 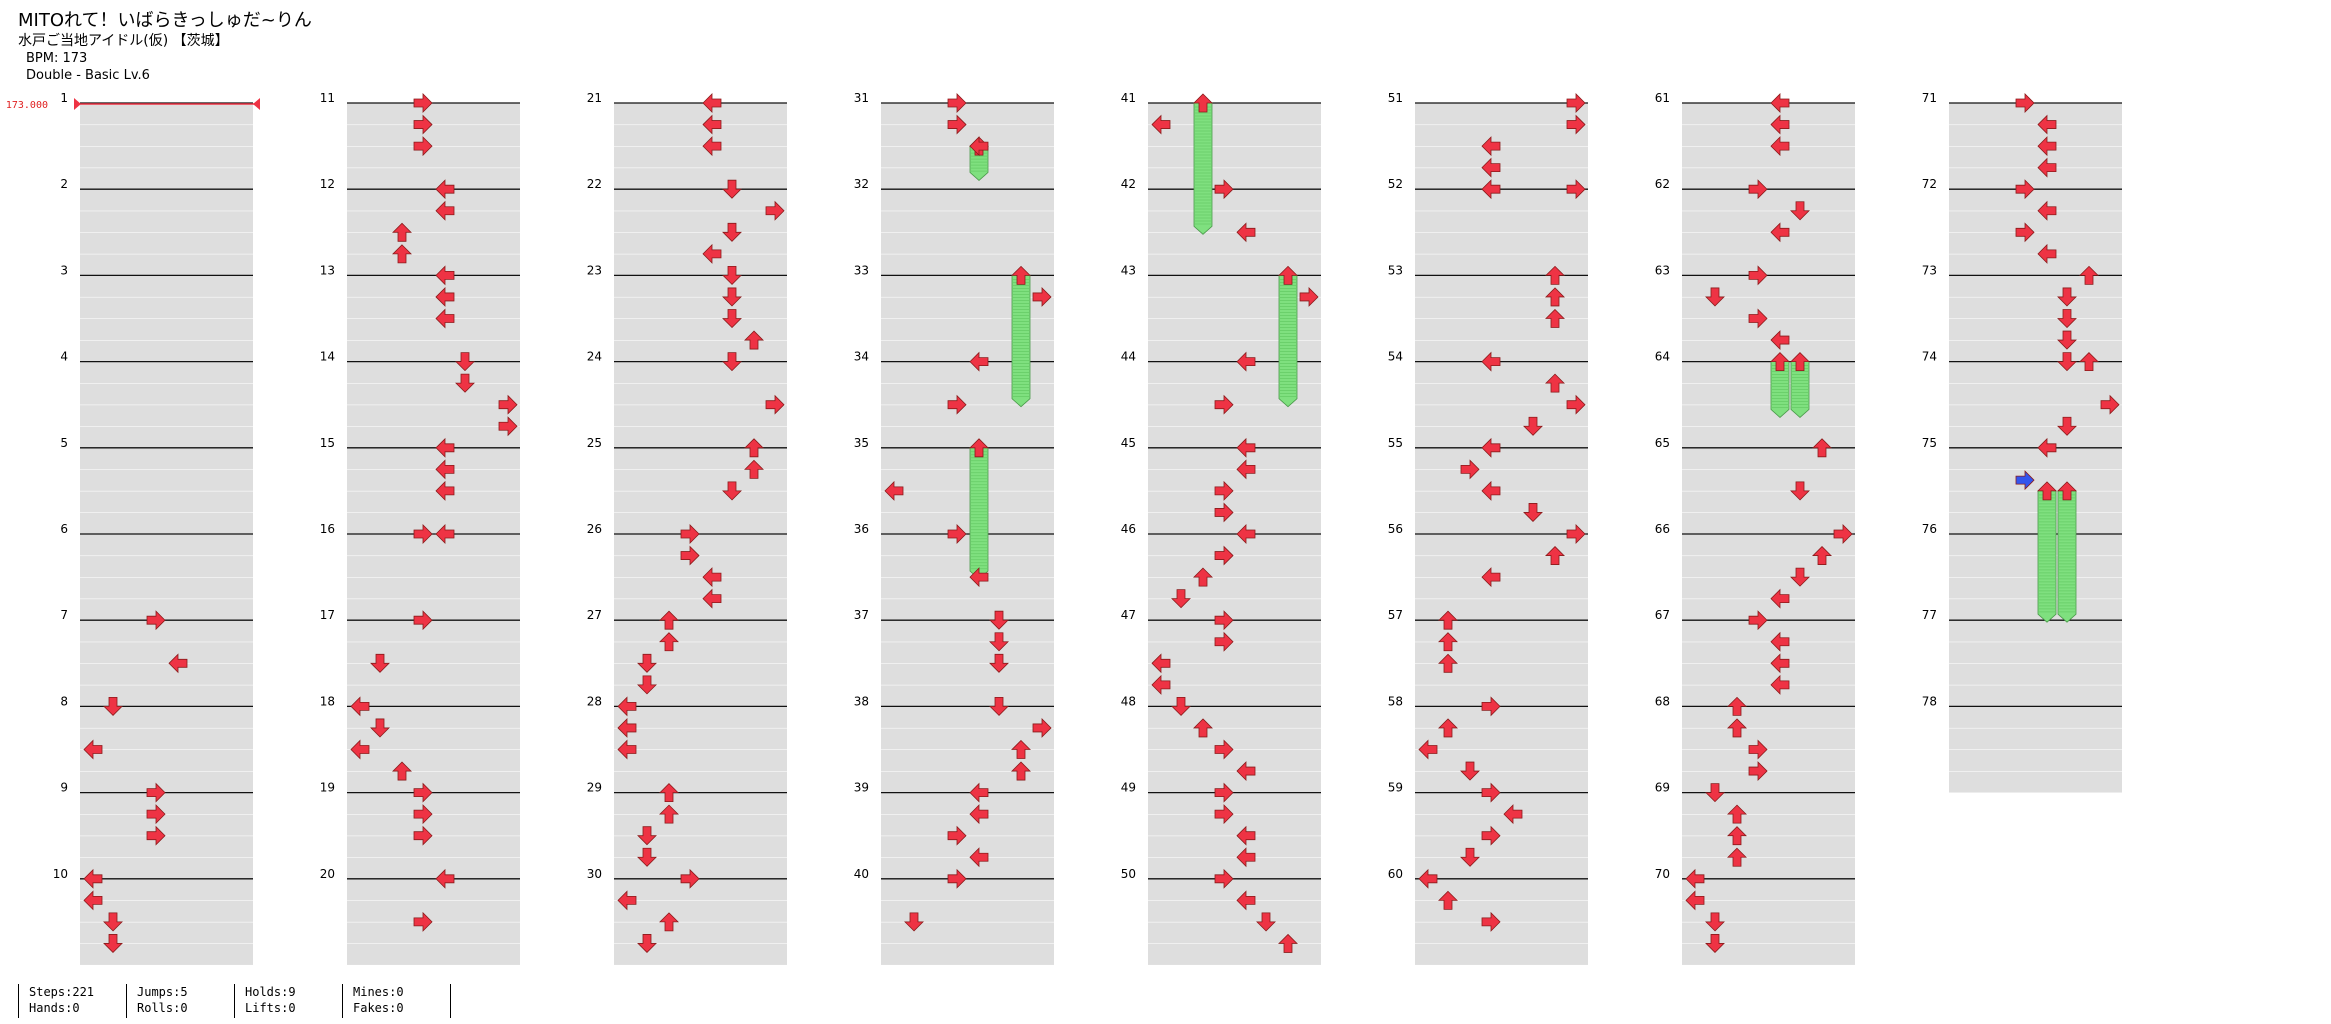 What do you see at coordinates (88, 75) in the screenshot?
I see `difficulty-label: Double - Basic Lv.6` at bounding box center [88, 75].